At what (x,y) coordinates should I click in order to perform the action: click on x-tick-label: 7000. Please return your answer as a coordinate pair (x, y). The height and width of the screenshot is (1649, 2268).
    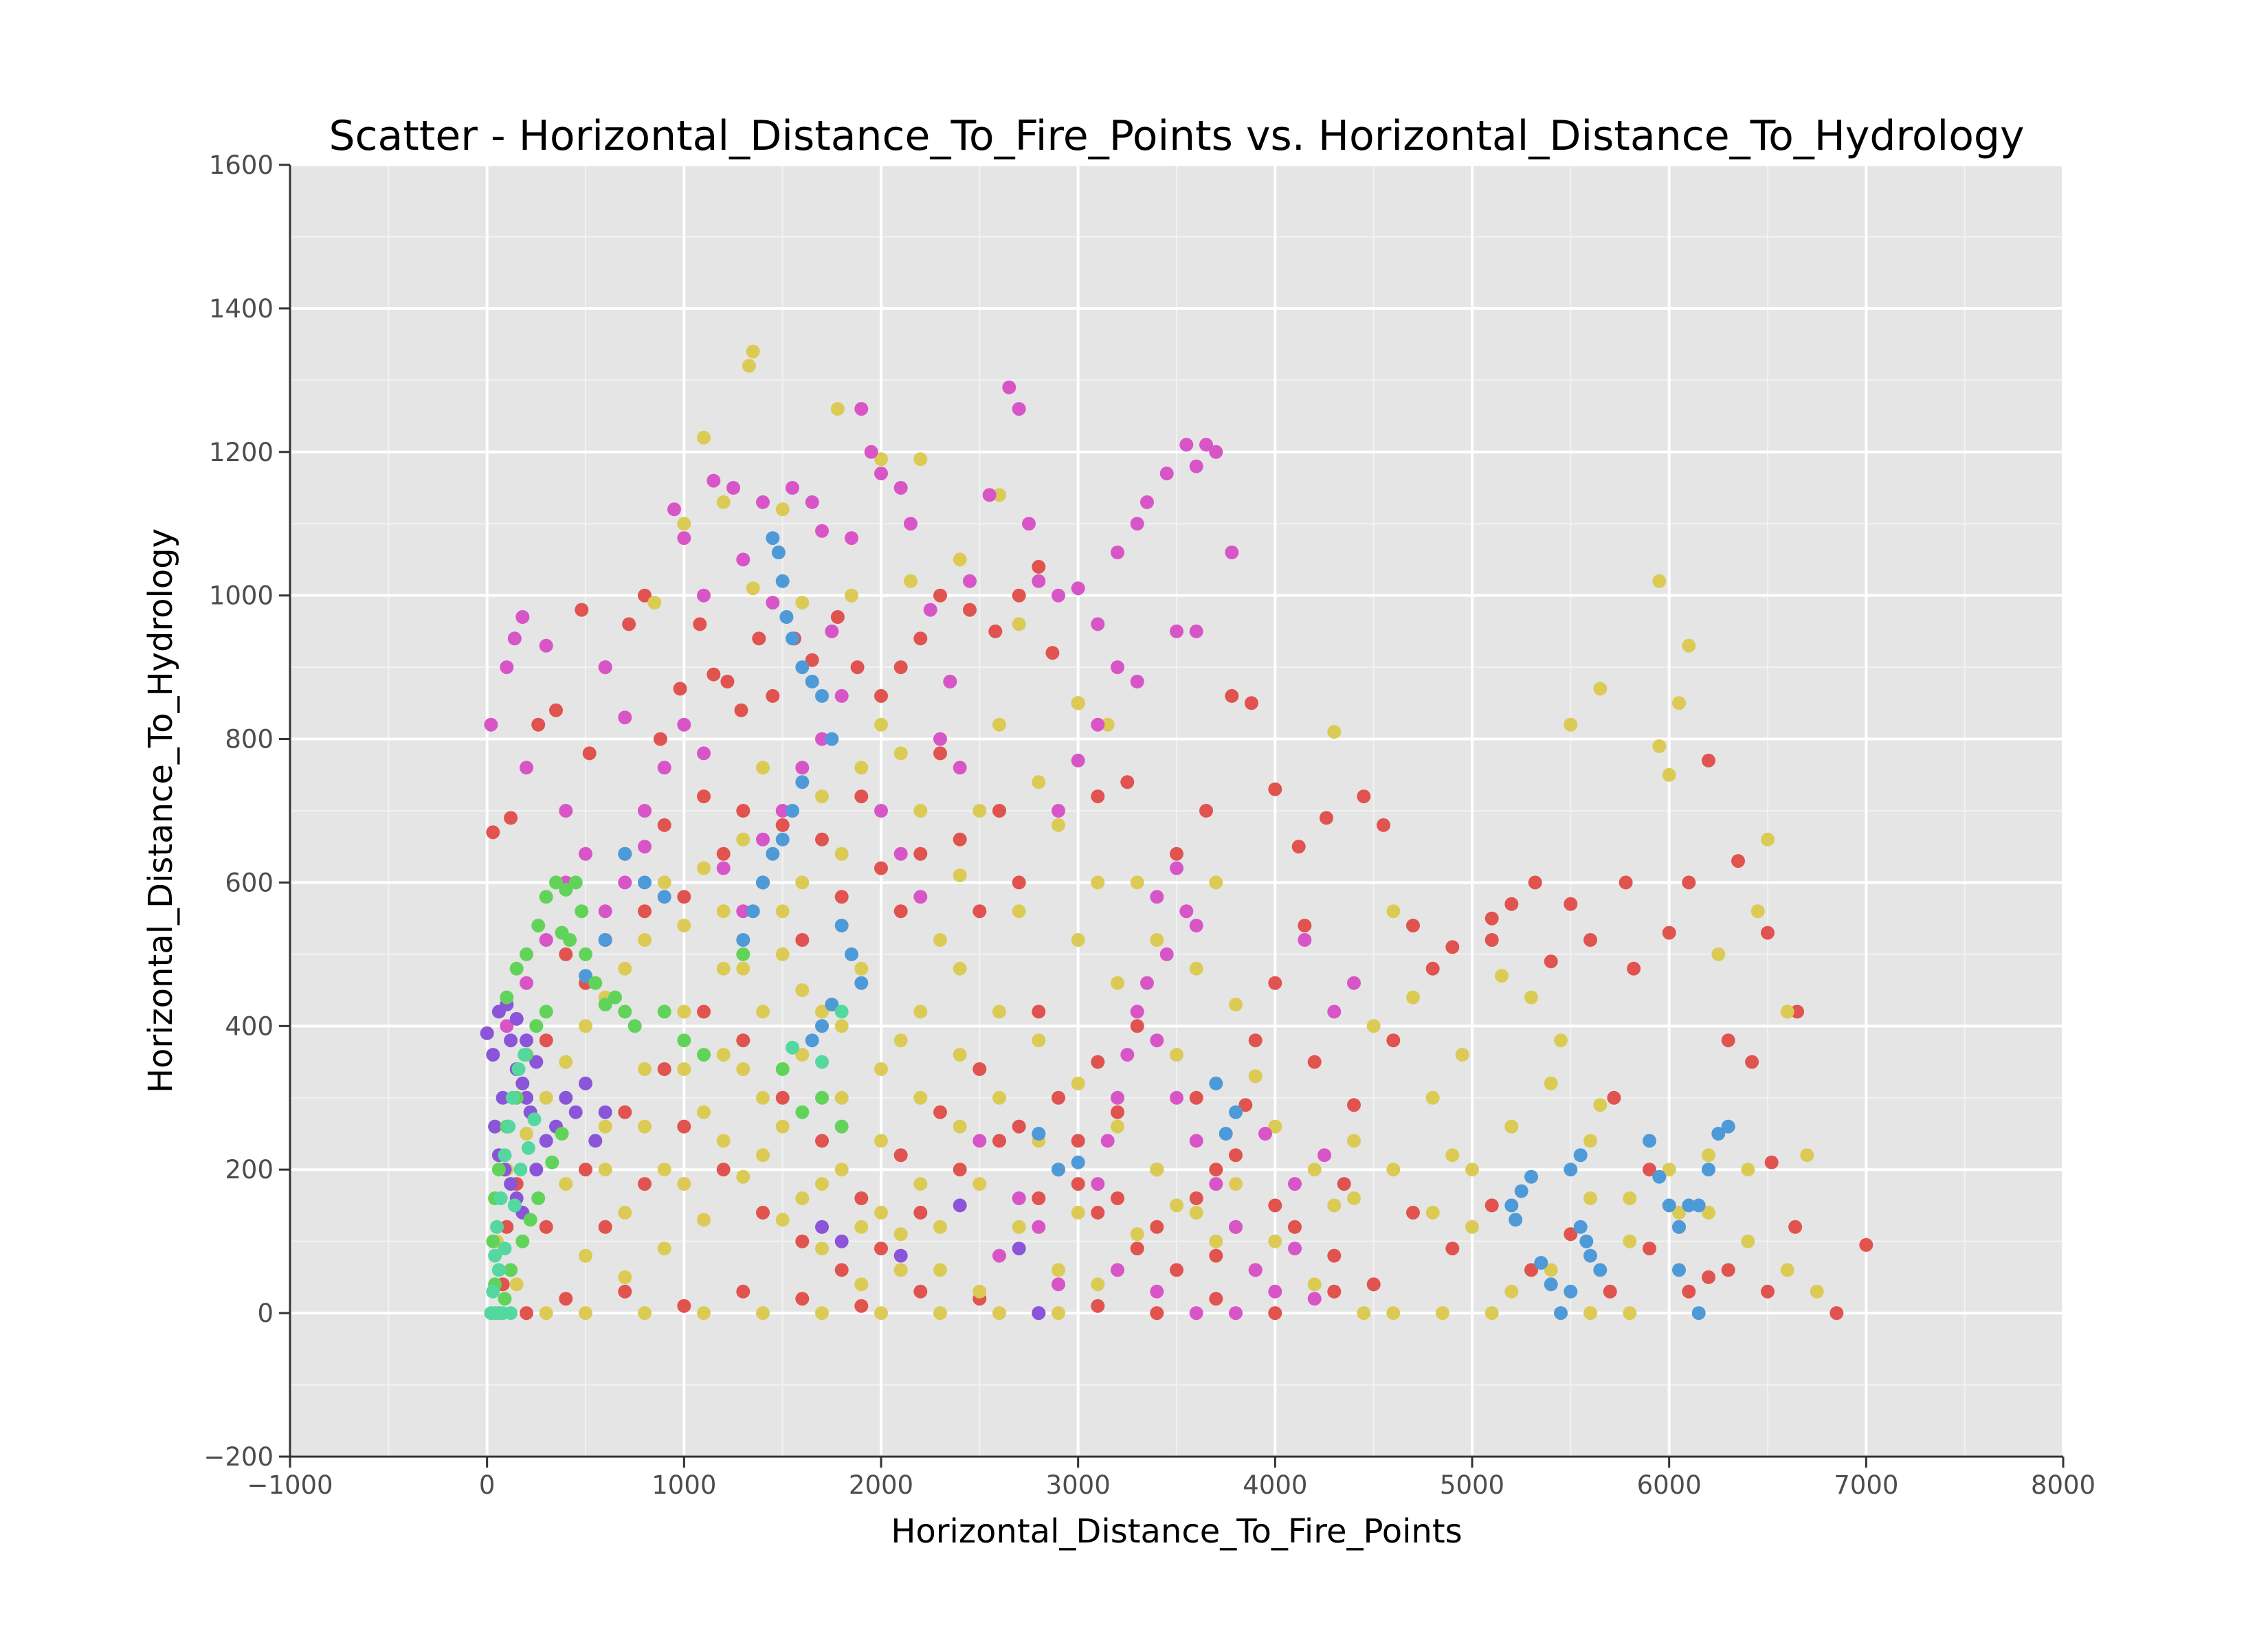
    Looking at the image, I should click on (1866, 1485).